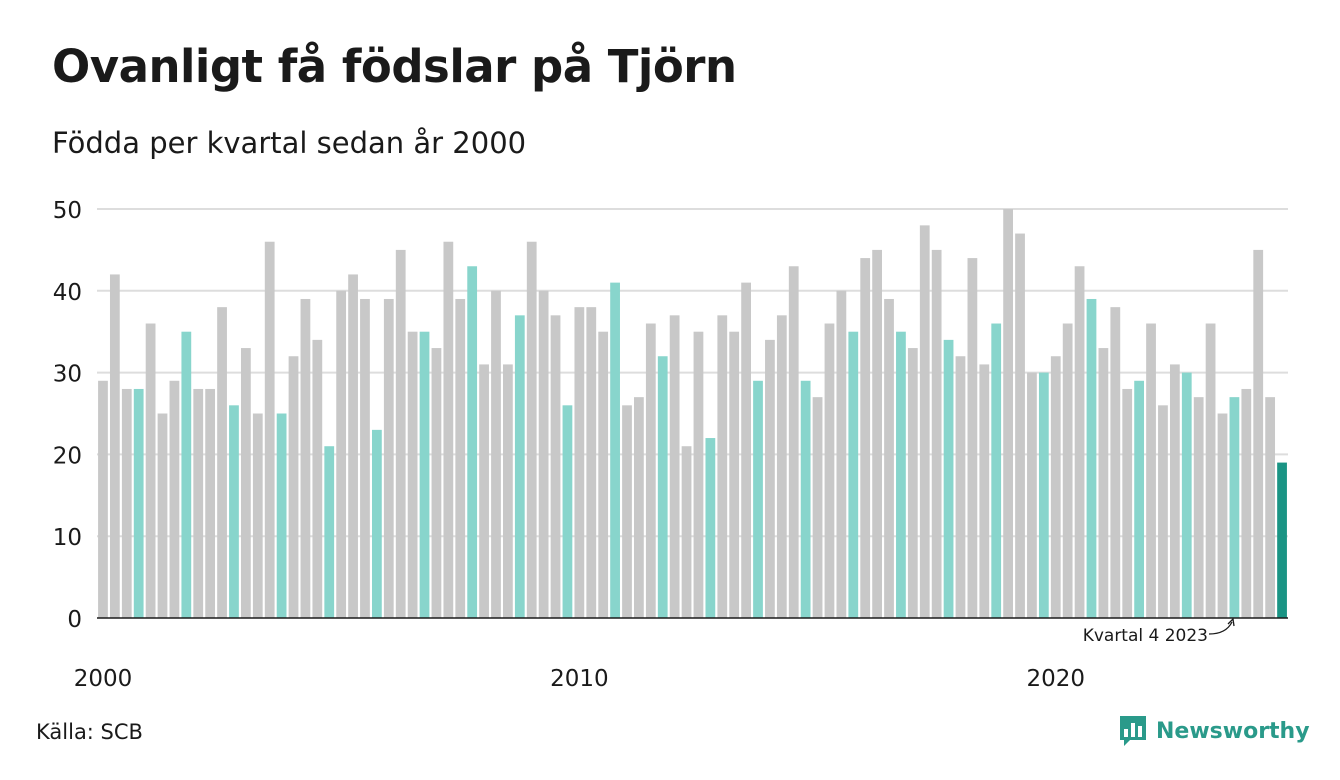  I want to click on latest-annotation: Kvartal 4 2023, so click(1159, 631).